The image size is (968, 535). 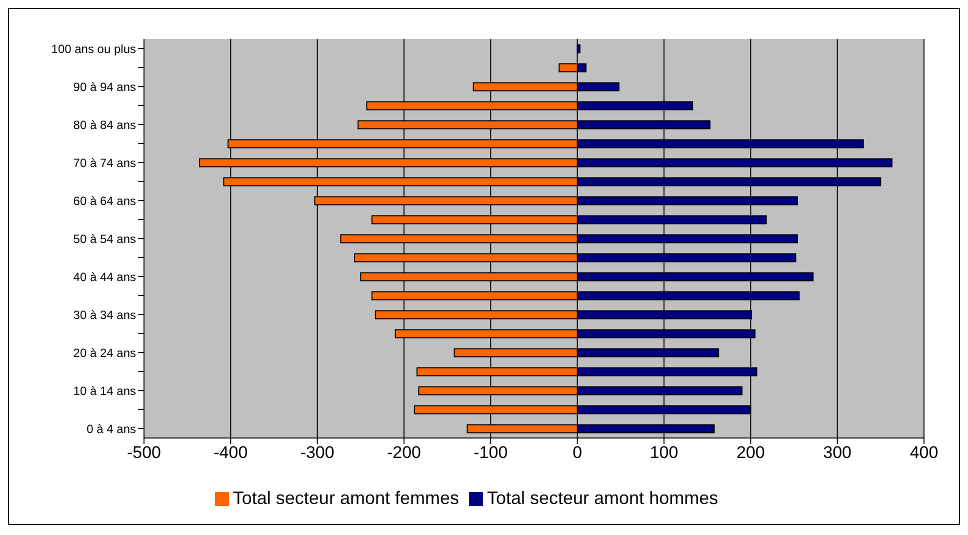 I want to click on x-tick-label: 300, so click(x=837, y=452).